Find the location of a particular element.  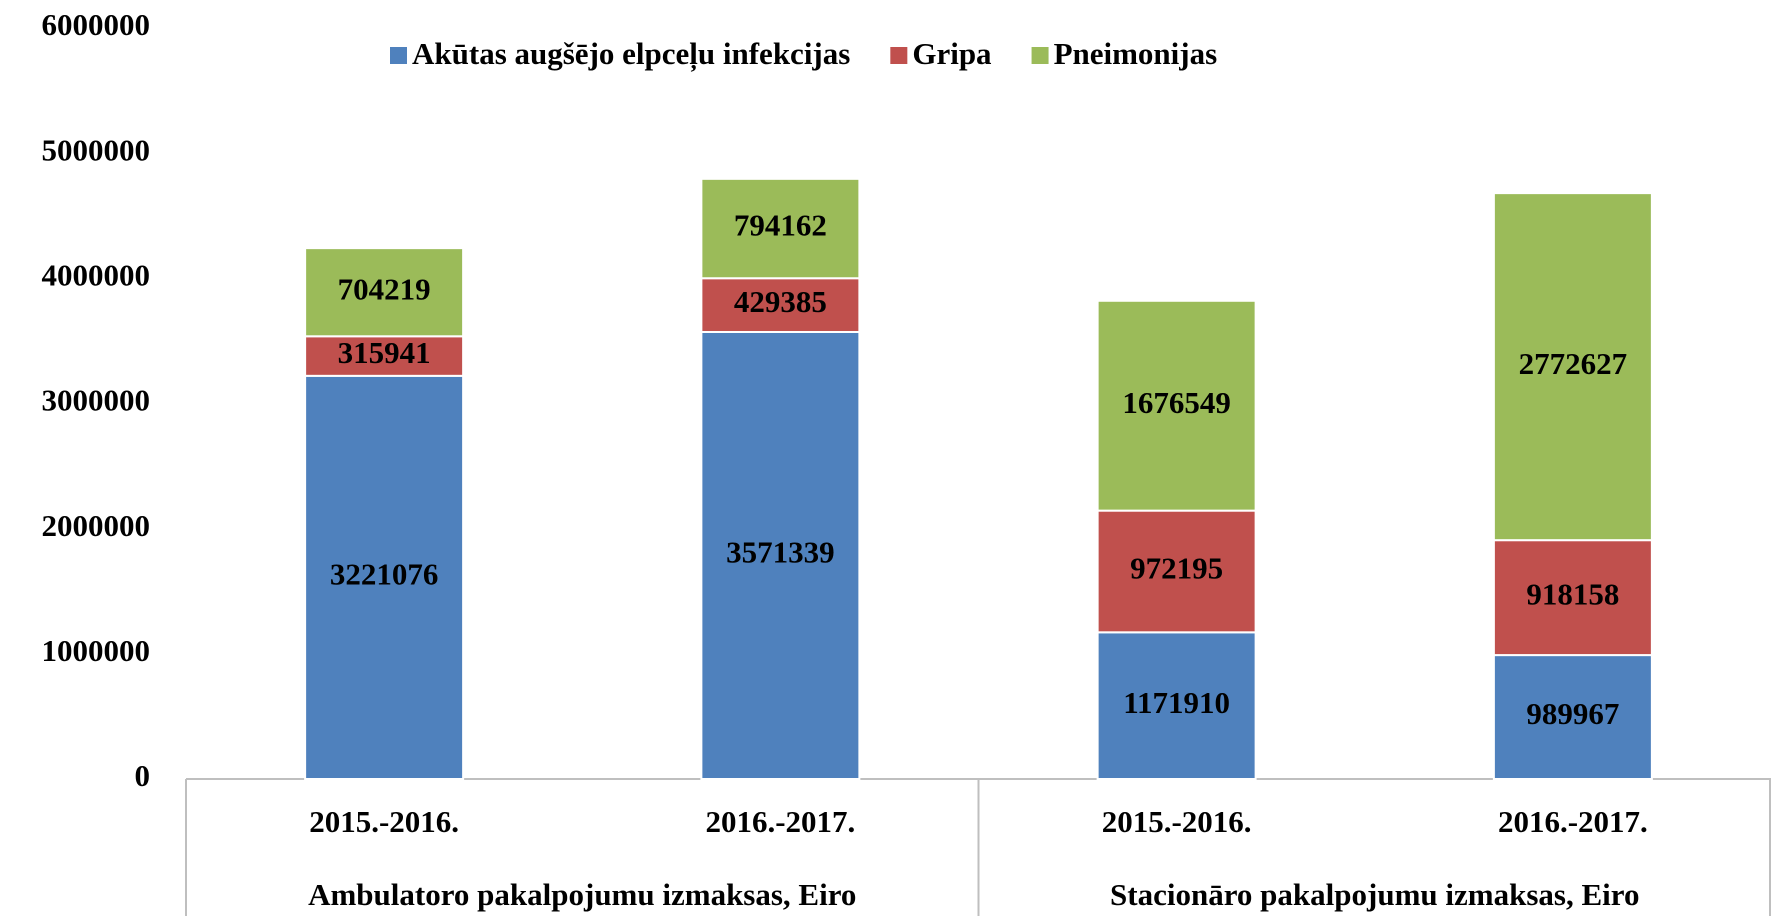

y-tick-label: 2000000 is located at coordinates (96, 525).